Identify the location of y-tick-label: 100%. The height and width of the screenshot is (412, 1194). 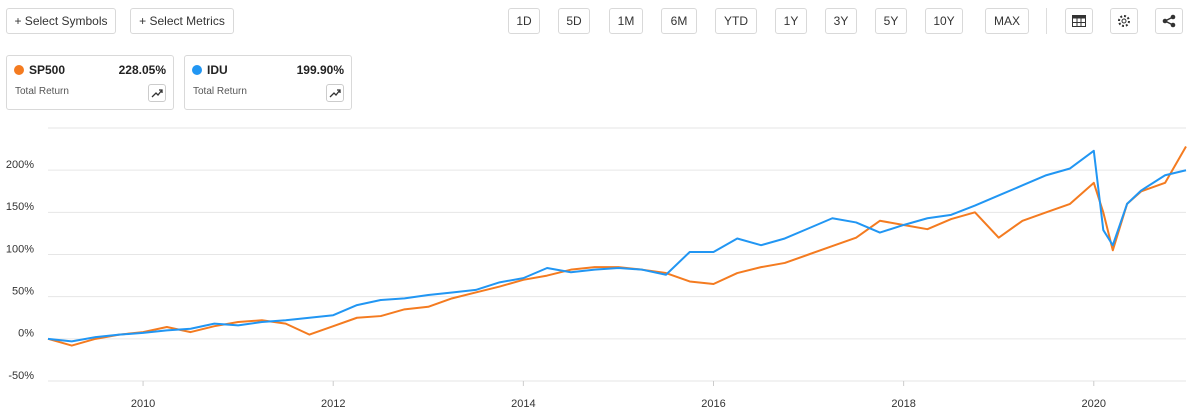
(20, 249).